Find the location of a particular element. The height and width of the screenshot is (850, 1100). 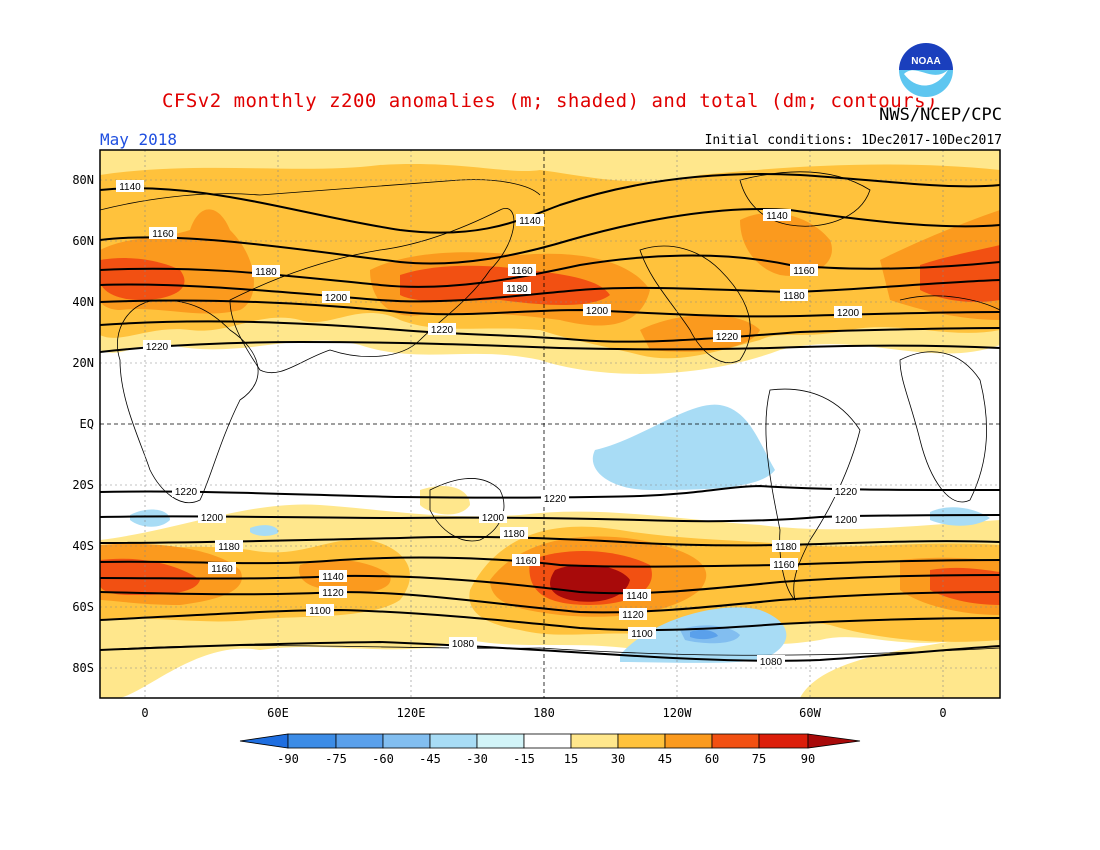

initial-conditions: Initial conditions: 1Dec2017-10Dec2017 is located at coordinates (853, 140).